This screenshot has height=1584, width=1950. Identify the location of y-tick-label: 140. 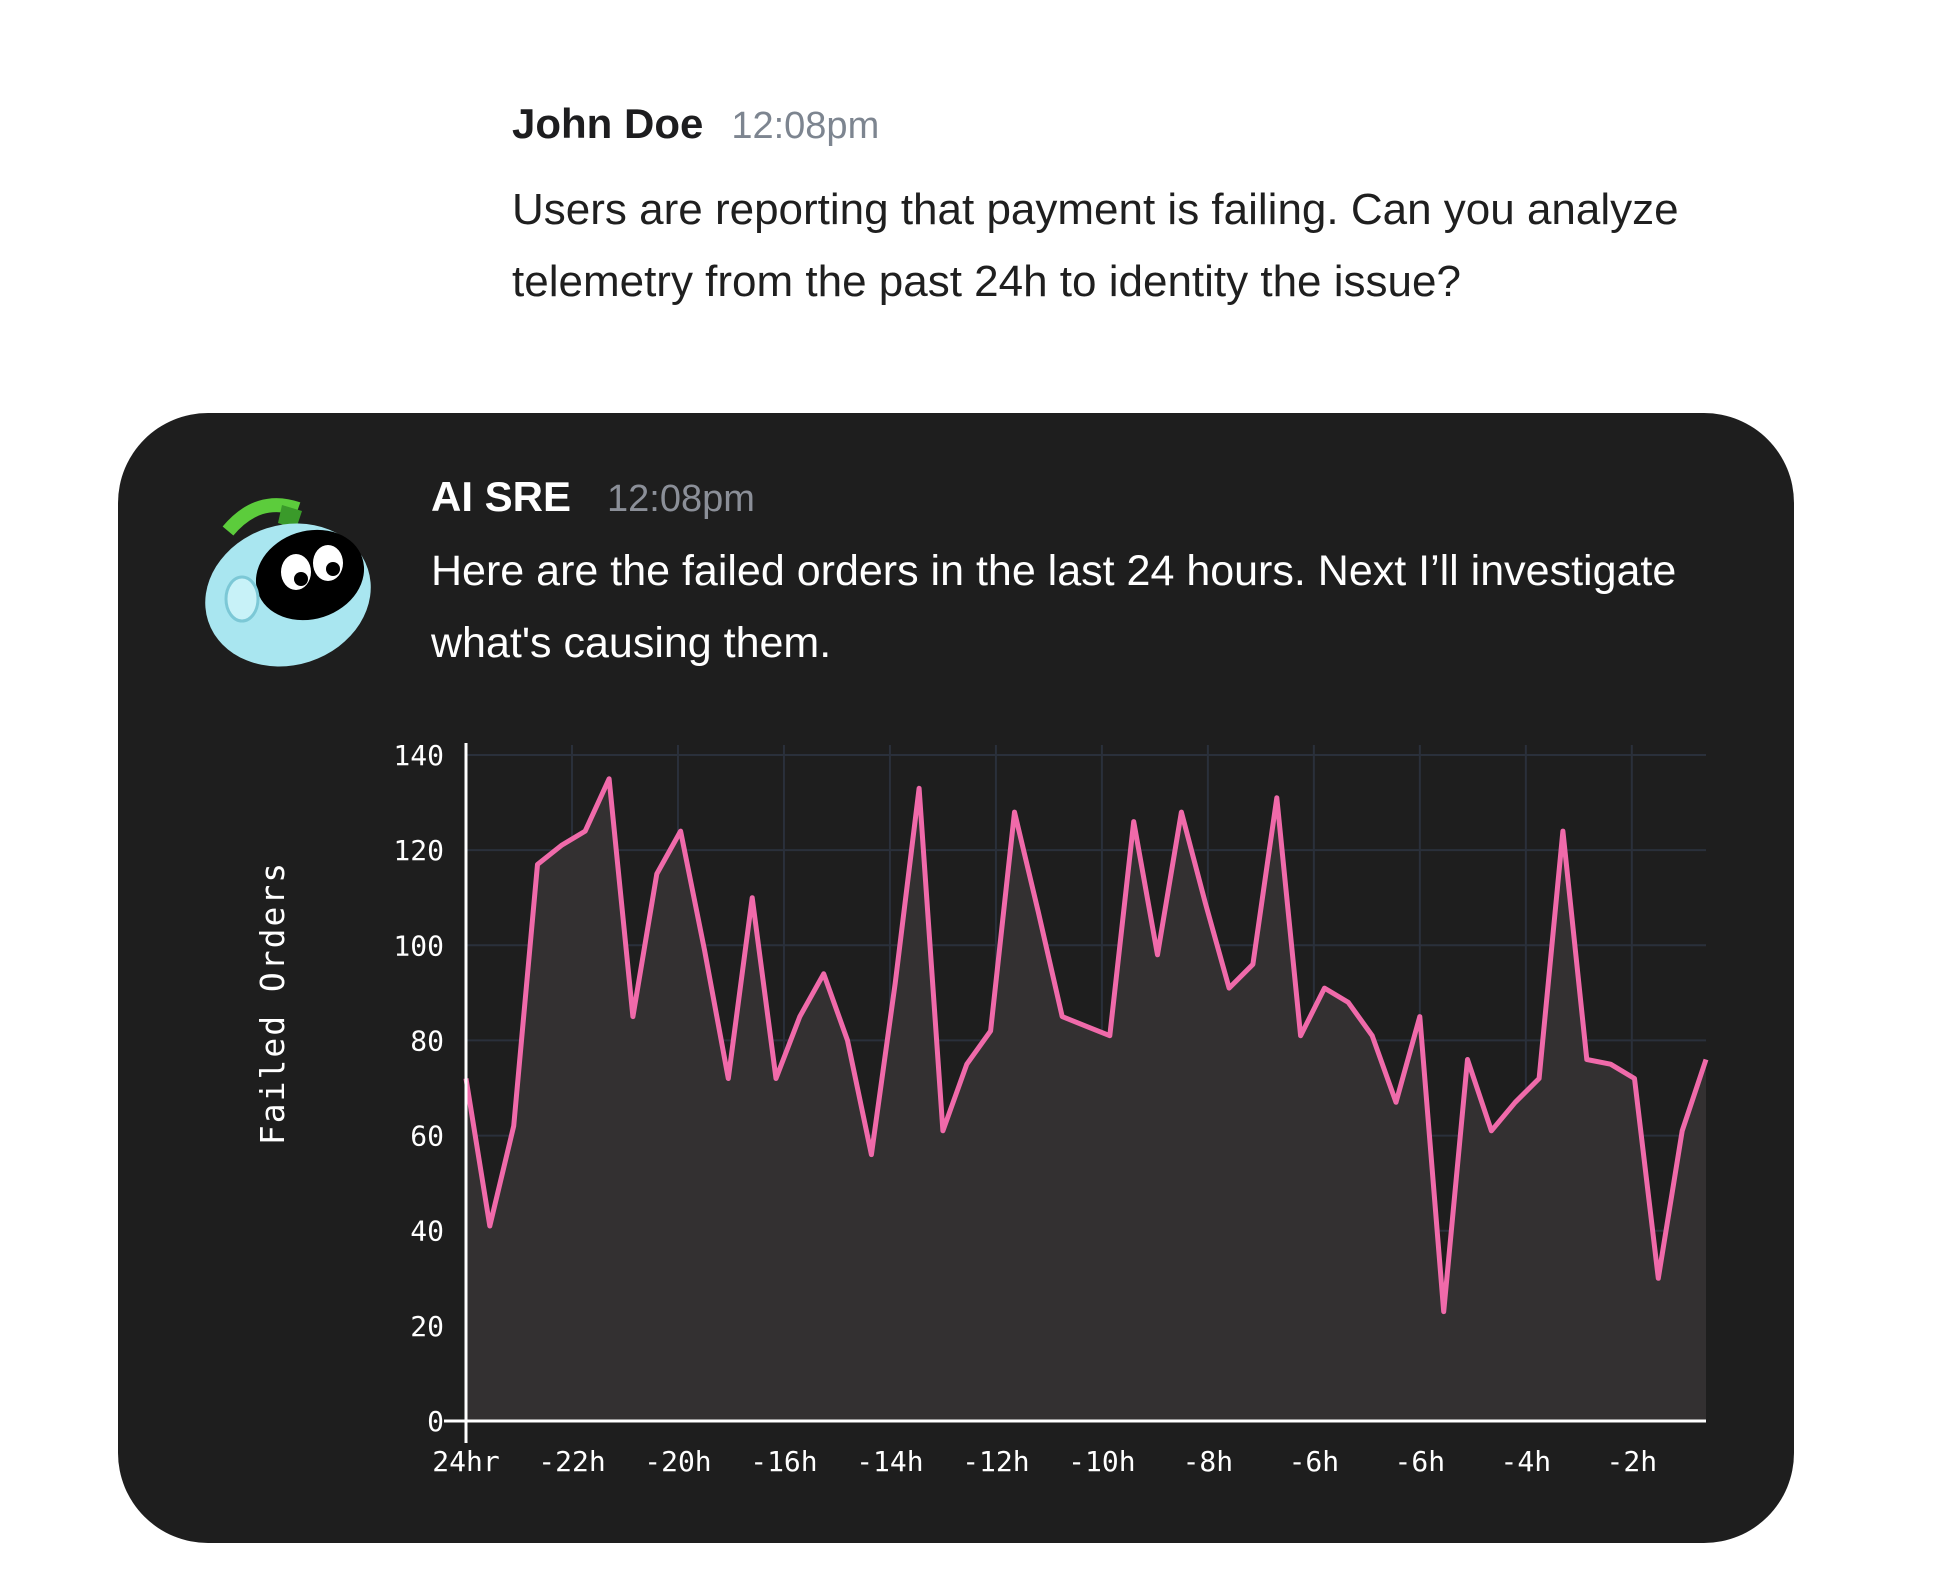
(418, 755).